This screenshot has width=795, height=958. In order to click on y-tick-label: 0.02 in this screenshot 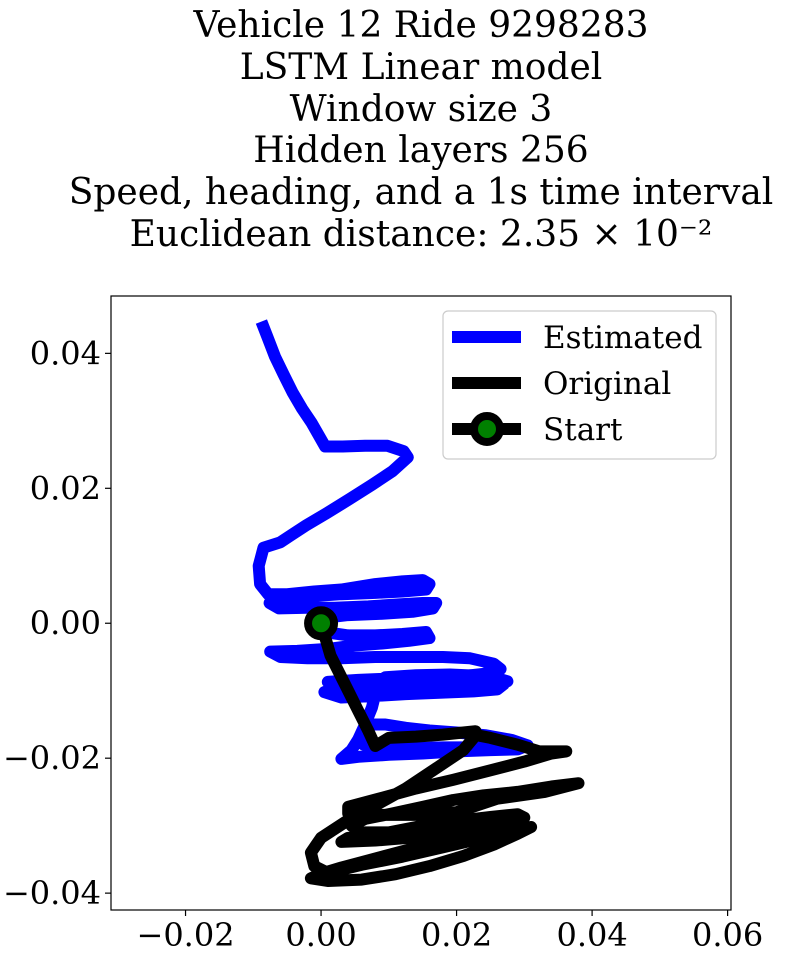, I will do `click(65, 488)`.